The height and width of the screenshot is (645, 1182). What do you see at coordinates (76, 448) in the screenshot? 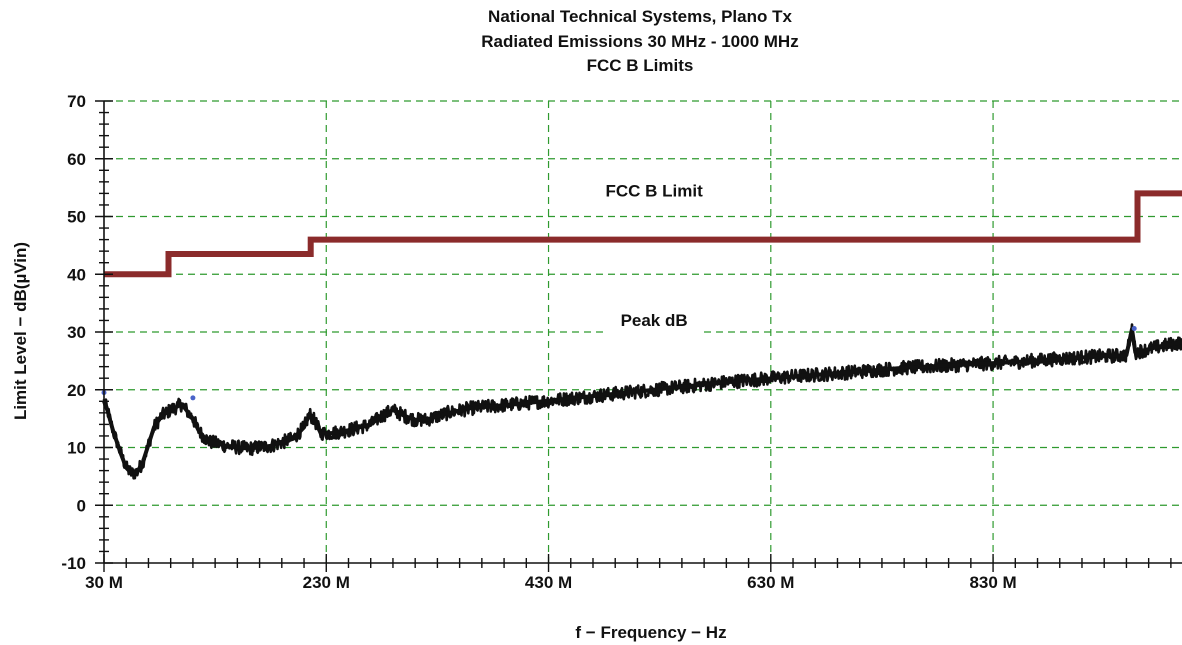
I see `y-tick-label: 10` at bounding box center [76, 448].